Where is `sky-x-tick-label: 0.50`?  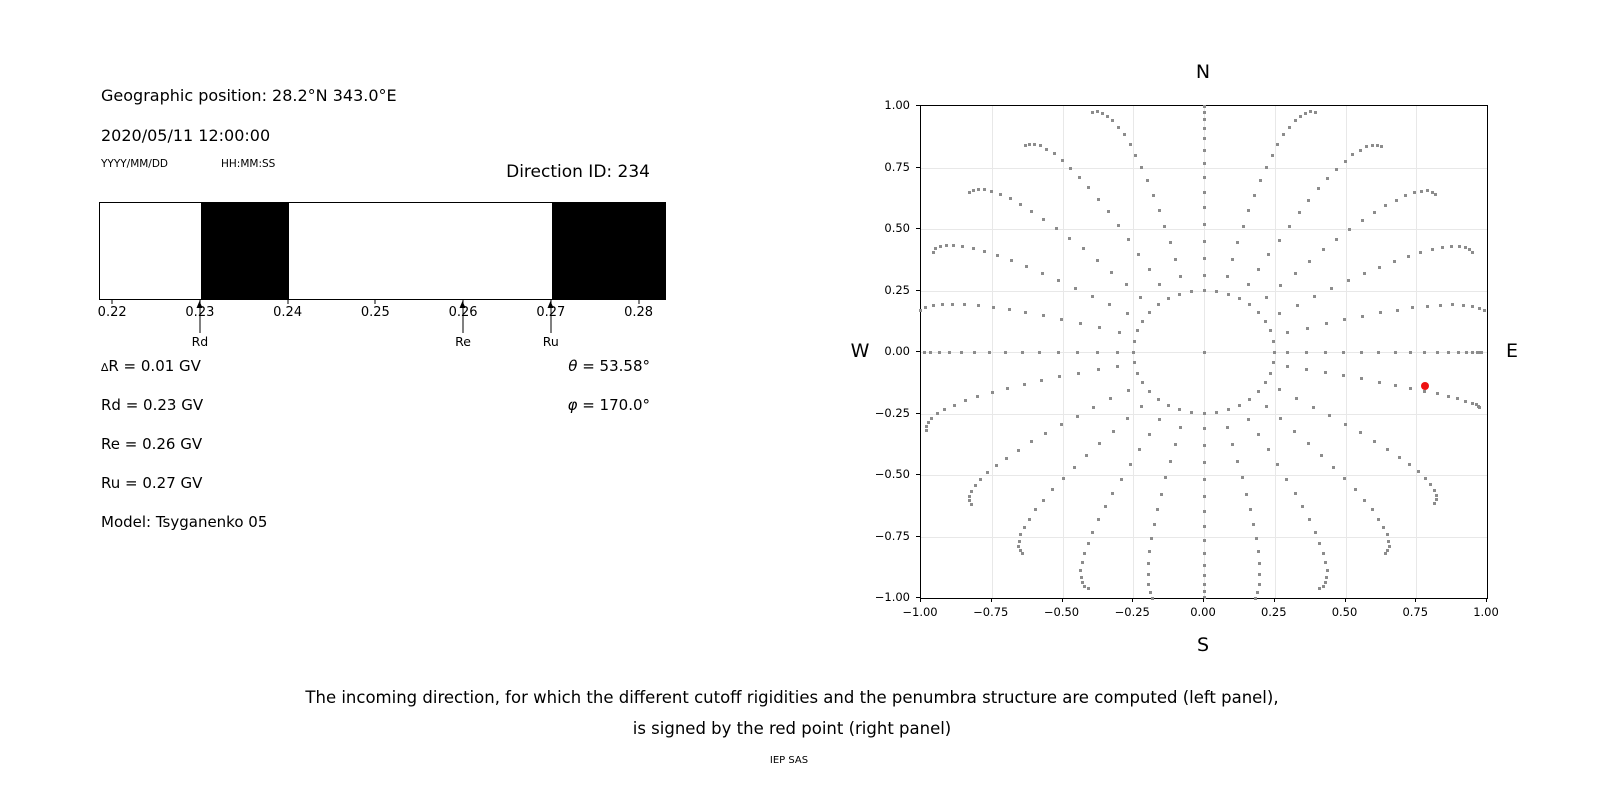 sky-x-tick-label: 0.50 is located at coordinates (1344, 612).